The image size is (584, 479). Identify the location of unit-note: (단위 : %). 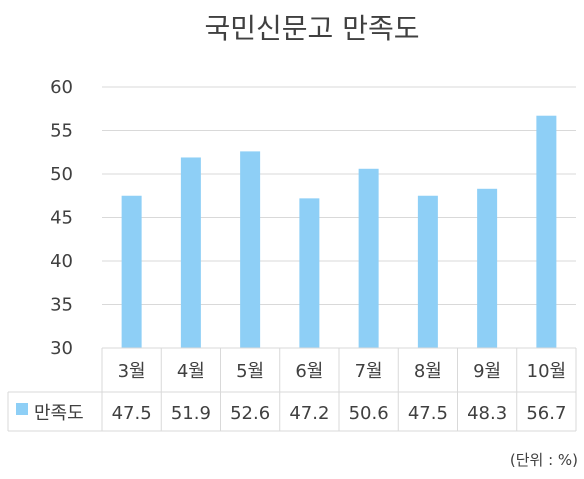
(544, 460).